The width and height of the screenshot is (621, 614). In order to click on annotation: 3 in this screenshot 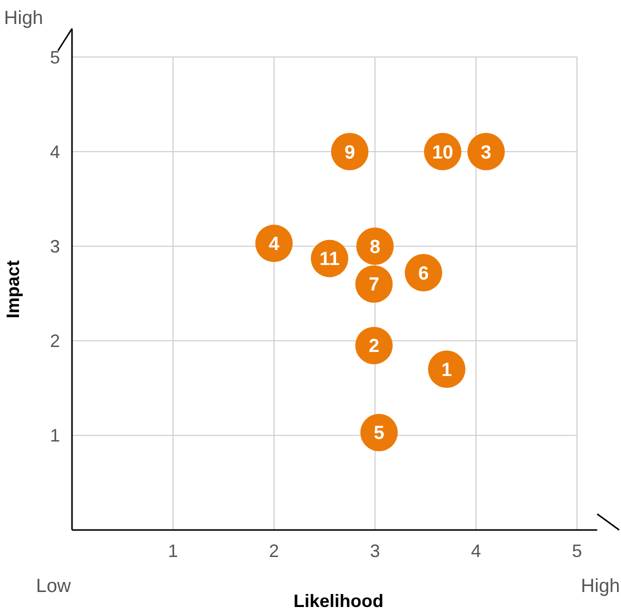, I will do `click(486, 153)`.